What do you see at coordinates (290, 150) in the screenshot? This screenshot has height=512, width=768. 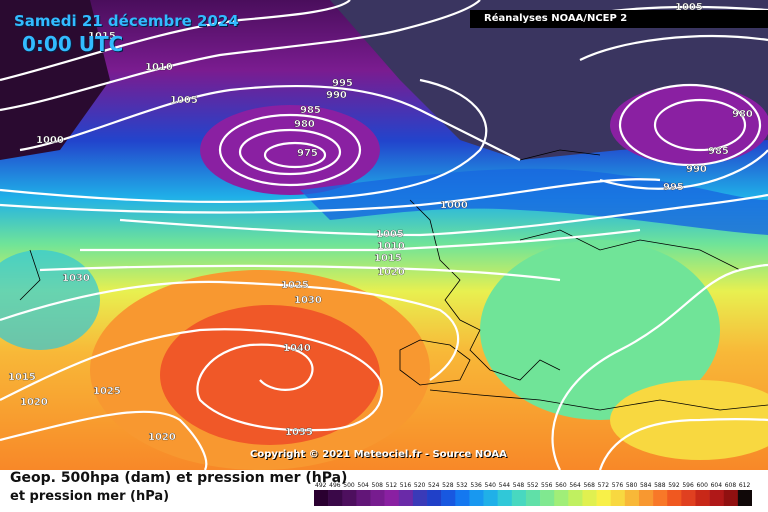 I see `low-atlantic-fill` at bounding box center [290, 150].